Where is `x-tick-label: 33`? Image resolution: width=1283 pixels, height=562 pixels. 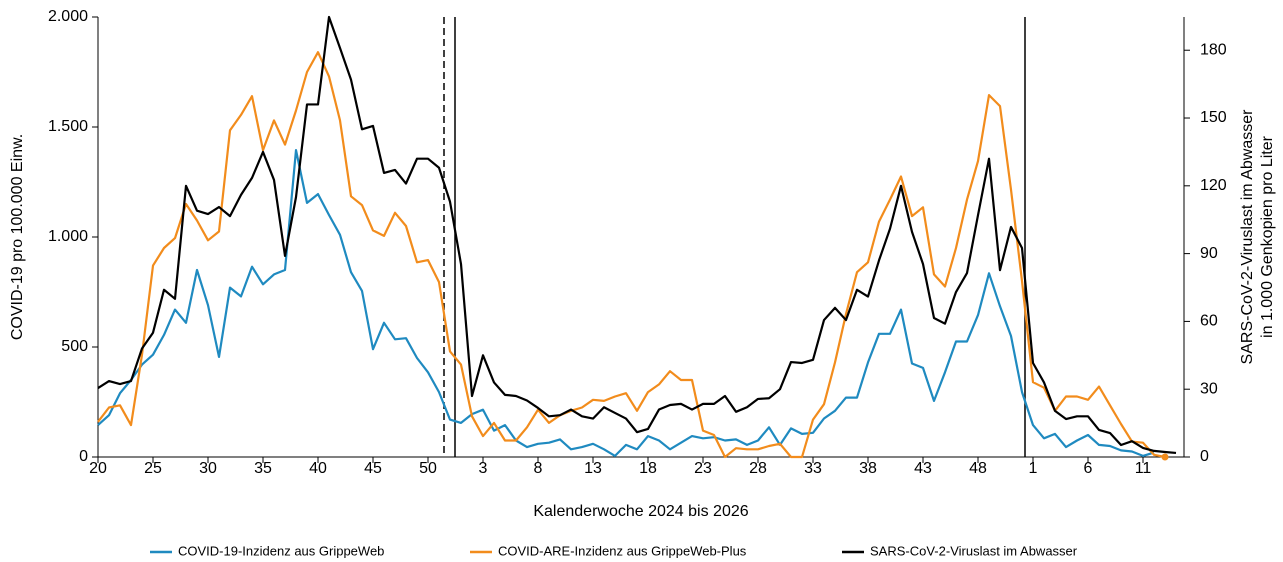
x-tick-label: 33 is located at coordinates (813, 468).